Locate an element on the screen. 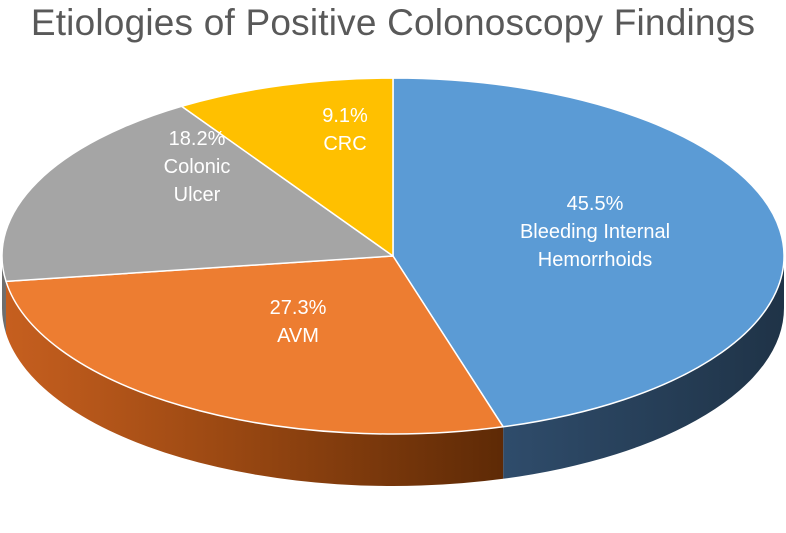 Image resolution: width=786 pixels, height=533 pixels. data-label-hemorrhoids: 45.5% Bleeding Internal Hemorrhoids is located at coordinates (595, 232).